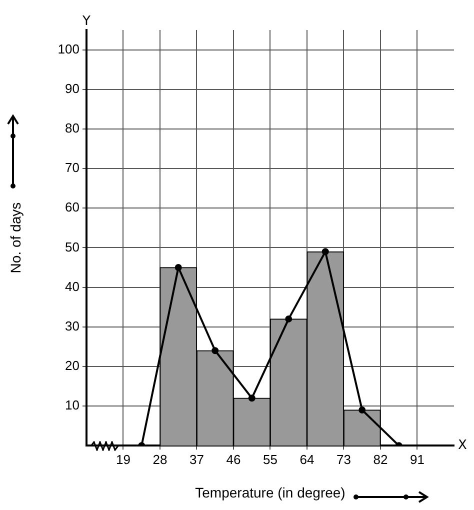 This screenshot has height=510, width=474. What do you see at coordinates (72, 207) in the screenshot?
I see `y-tick-label: 60` at bounding box center [72, 207].